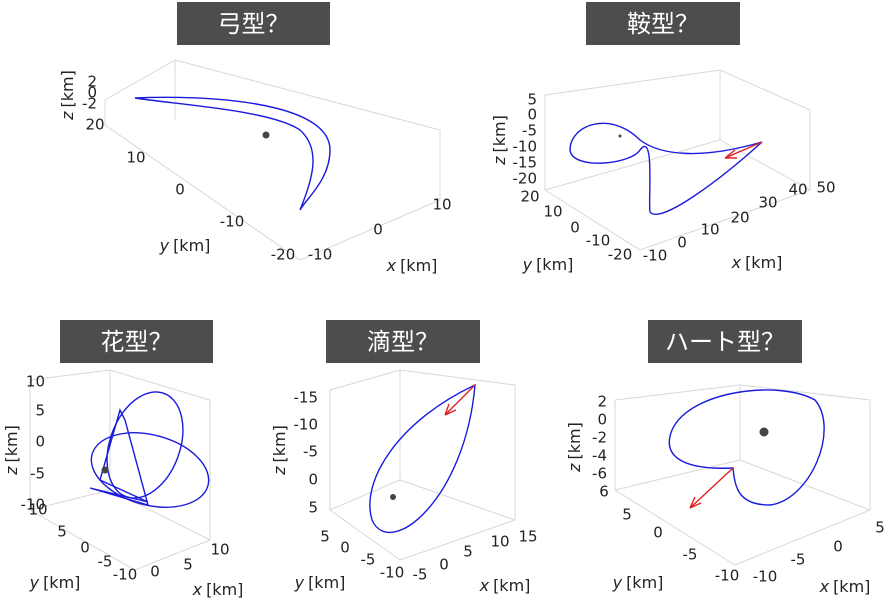 Image resolution: width=889 pixels, height=605 pixels. I want to click on z-tick-label: -20, so click(525, 179).